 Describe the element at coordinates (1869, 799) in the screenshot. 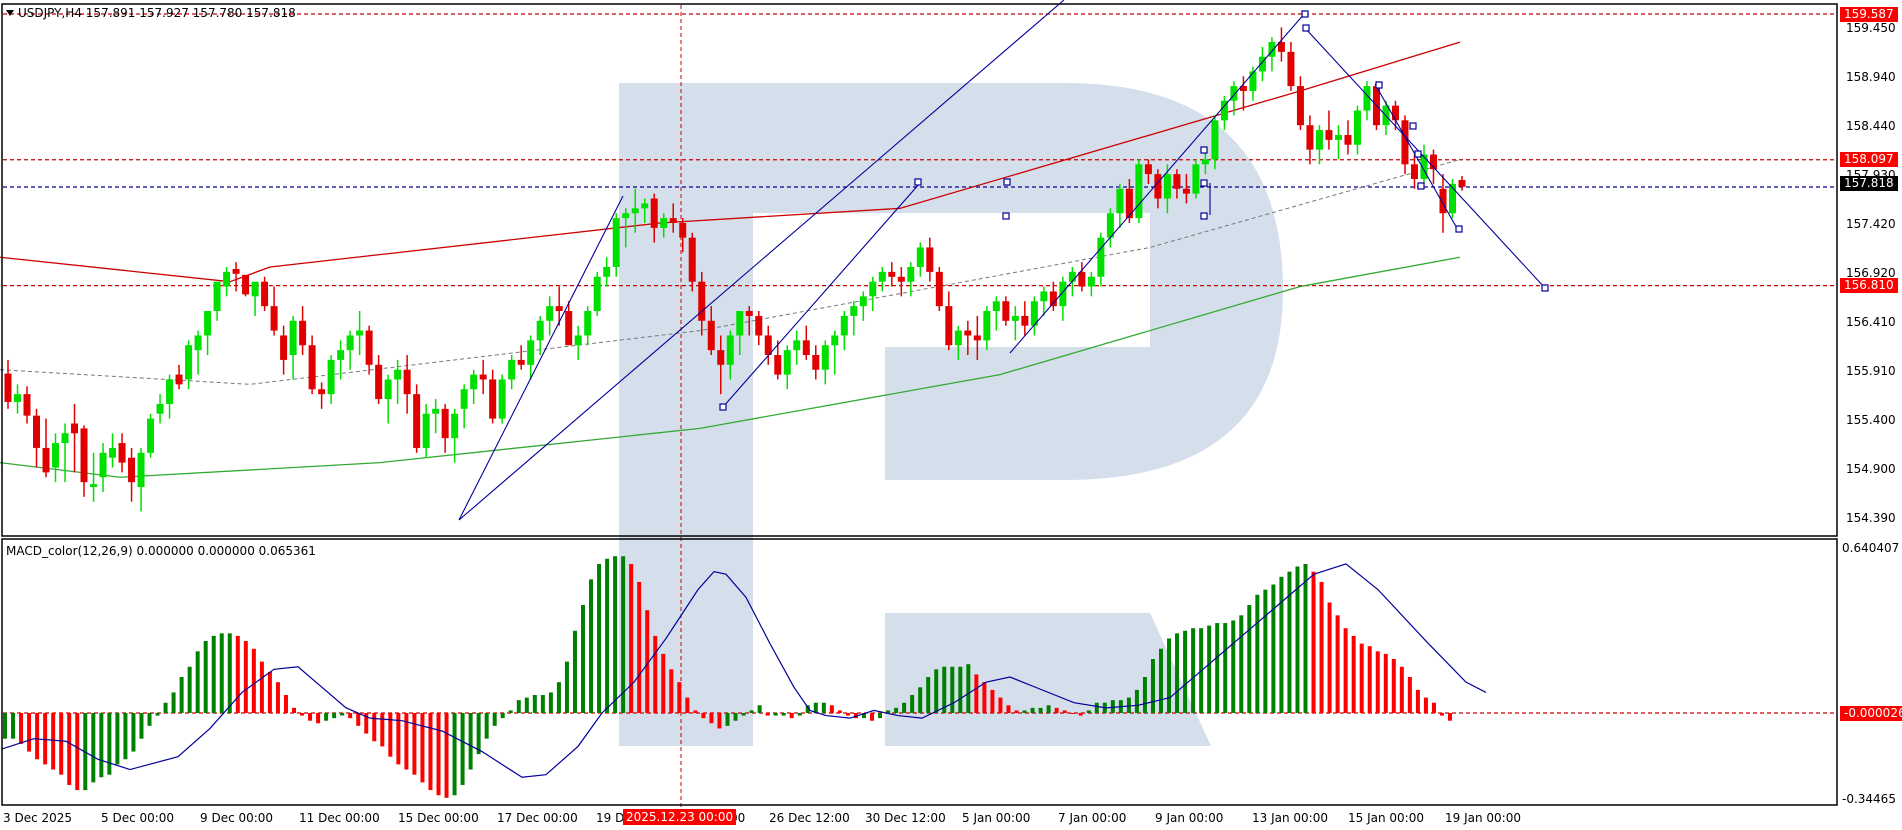

I see `macd-axis-bottom: -0.34465` at that location.